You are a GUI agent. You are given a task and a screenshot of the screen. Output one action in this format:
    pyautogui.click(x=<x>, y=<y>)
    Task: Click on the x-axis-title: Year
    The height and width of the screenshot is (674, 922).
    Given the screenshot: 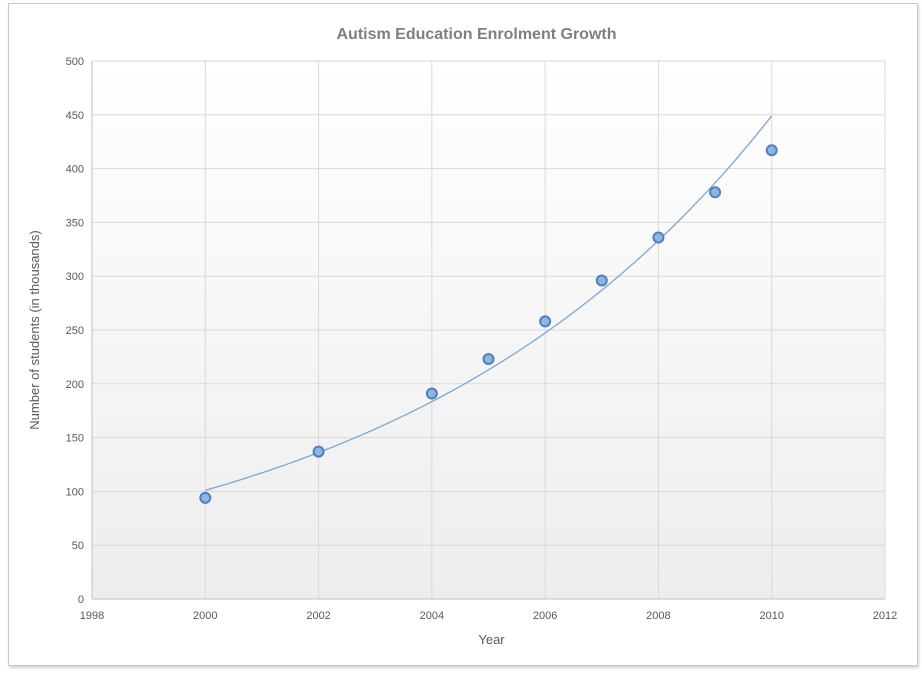 What is the action you would take?
    pyautogui.click(x=491, y=639)
    